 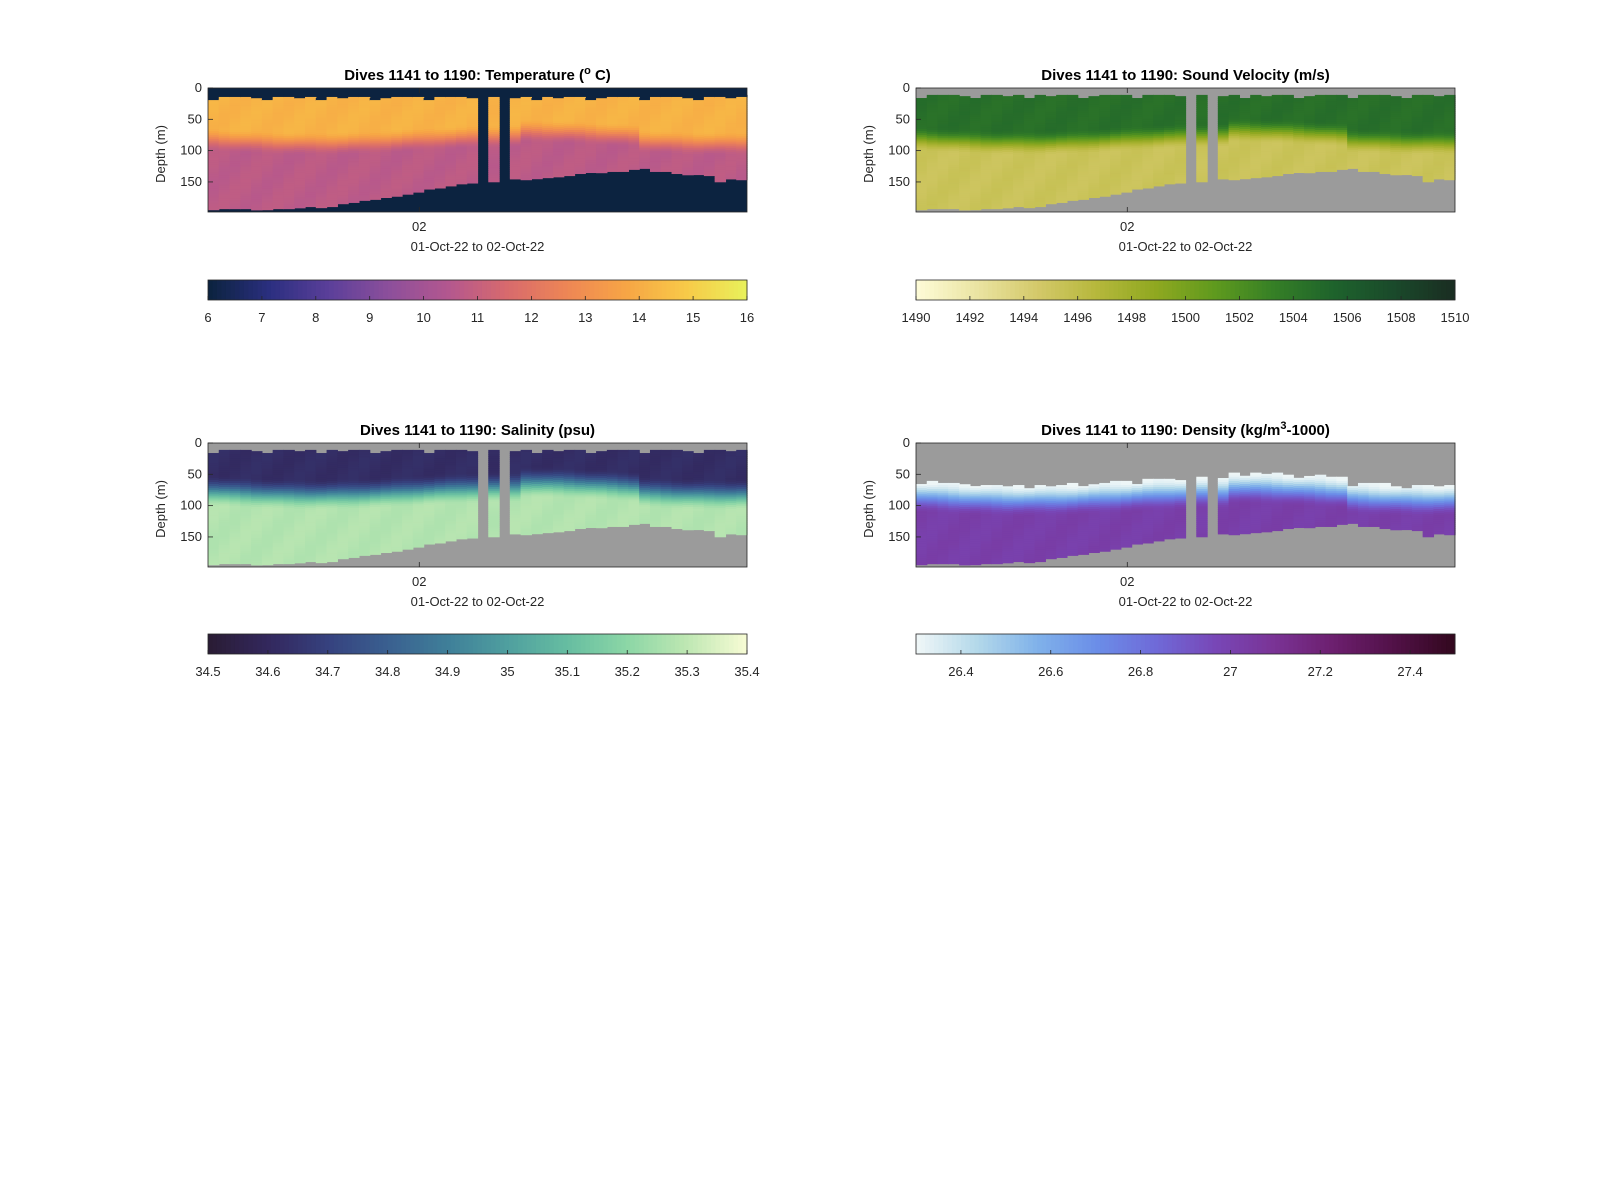 I want to click on x-tick-label: 02, so click(x=419, y=226).